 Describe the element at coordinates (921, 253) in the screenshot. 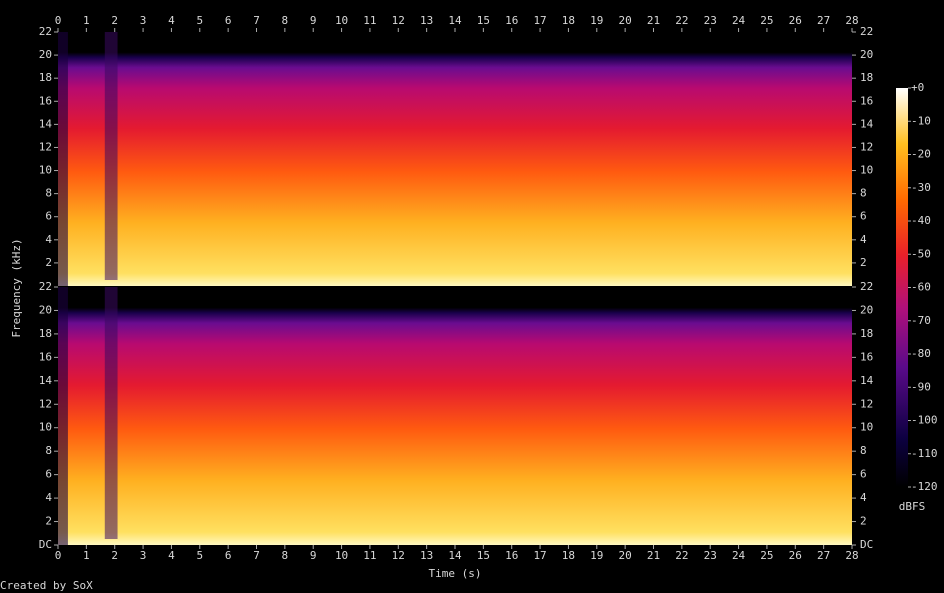

I see `colorbar-tick-label: -50` at that location.